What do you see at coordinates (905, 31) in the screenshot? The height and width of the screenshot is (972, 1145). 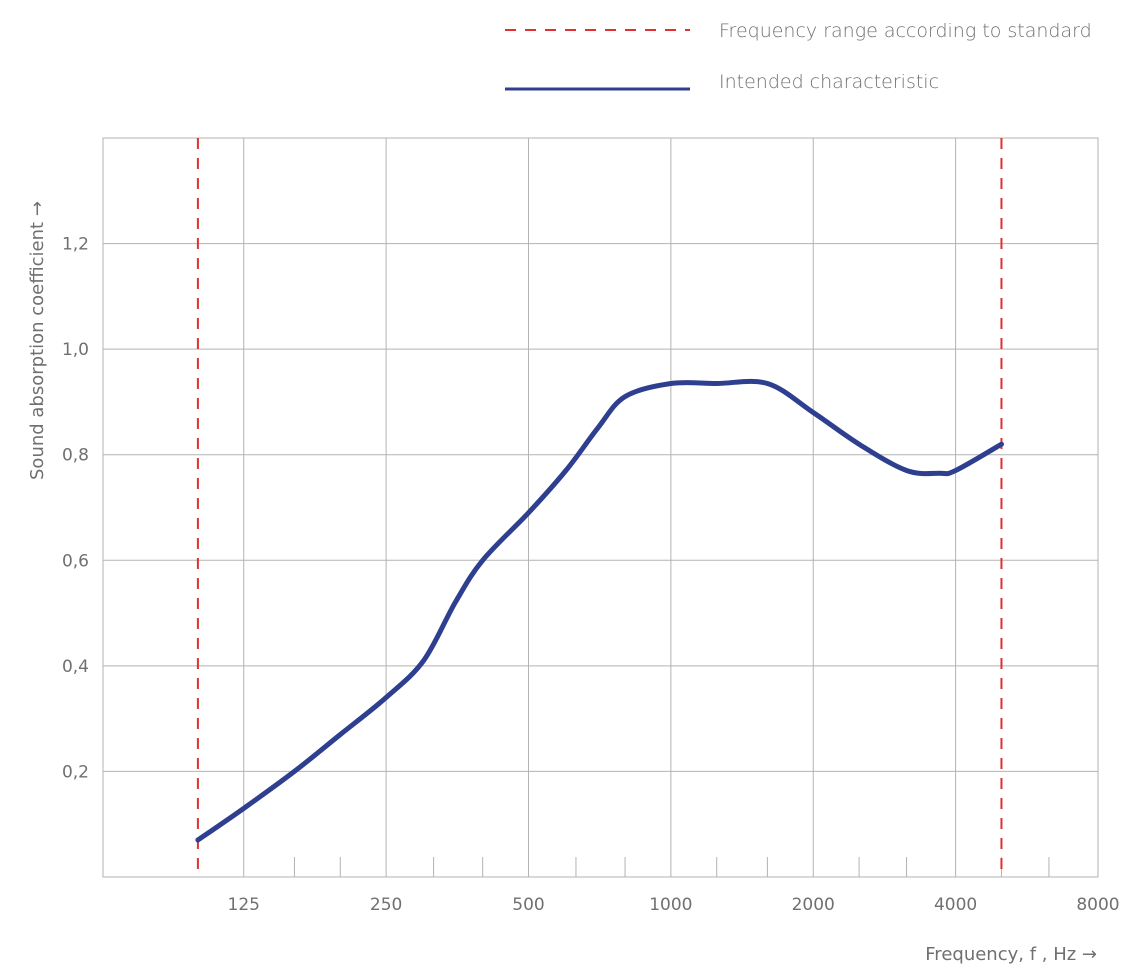 I see `legend-label-frequency-range: Frequency range according to standard` at bounding box center [905, 31].